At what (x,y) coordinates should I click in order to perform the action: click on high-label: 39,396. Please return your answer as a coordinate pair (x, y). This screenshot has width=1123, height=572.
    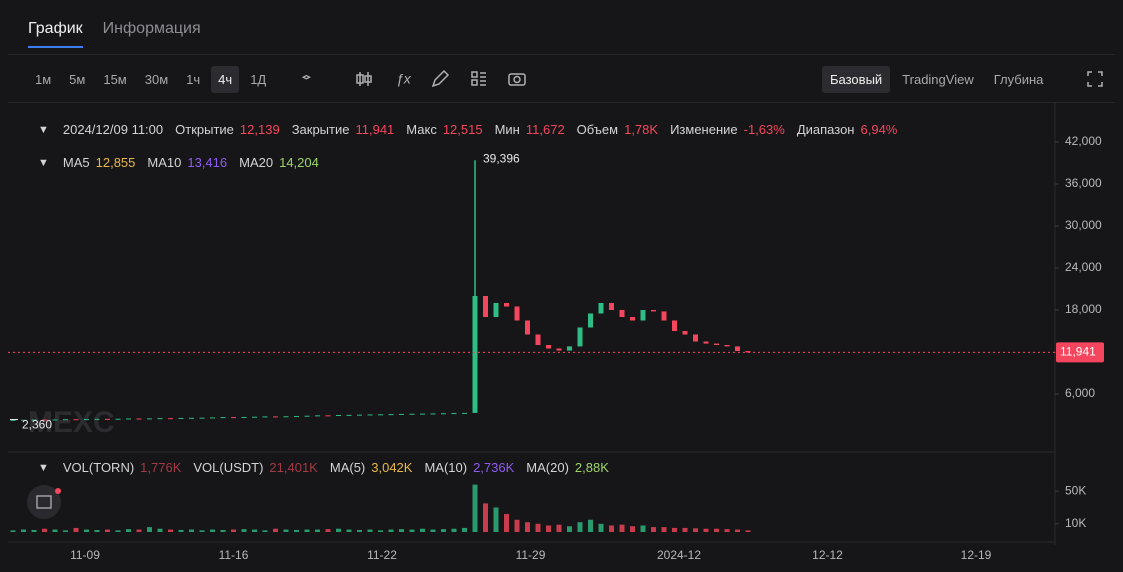
    Looking at the image, I should click on (501, 158).